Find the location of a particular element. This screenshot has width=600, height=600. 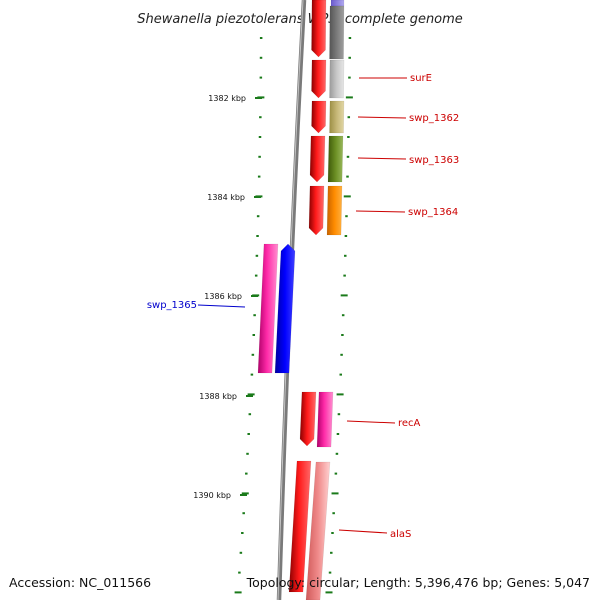

gene-label-text: surE is located at coordinates (421, 78).